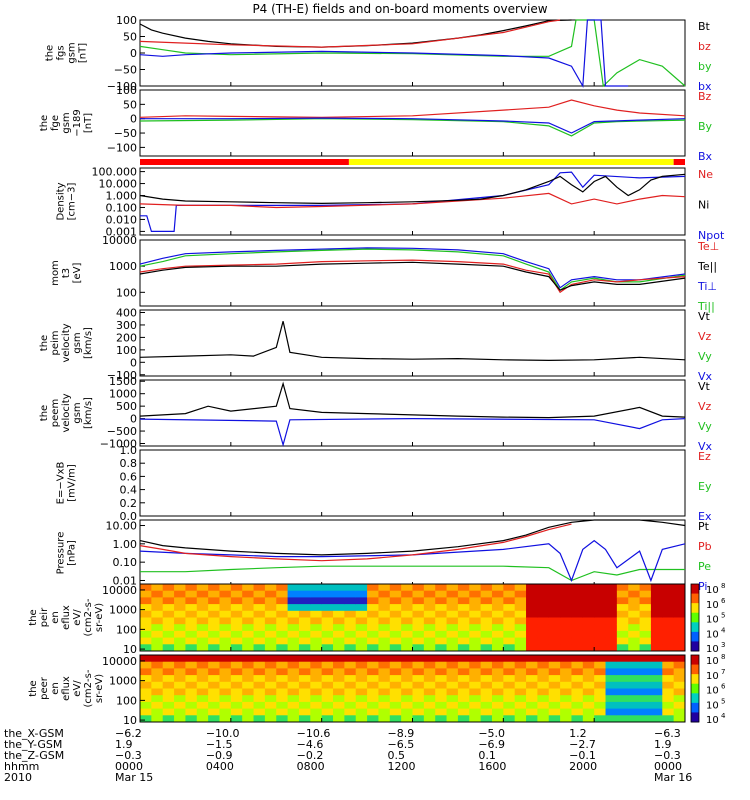 This screenshot has height=800, width=750. Describe the element at coordinates (133, 53) in the screenshot. I see `y-tick-label: 0` at that location.